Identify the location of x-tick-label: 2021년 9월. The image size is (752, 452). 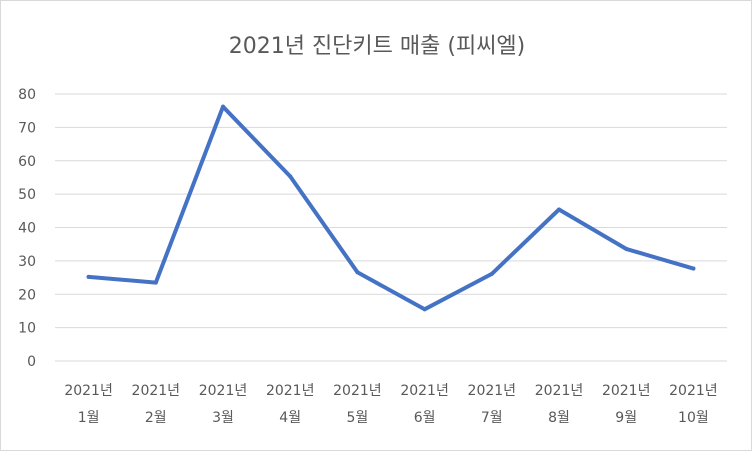
(626, 404).